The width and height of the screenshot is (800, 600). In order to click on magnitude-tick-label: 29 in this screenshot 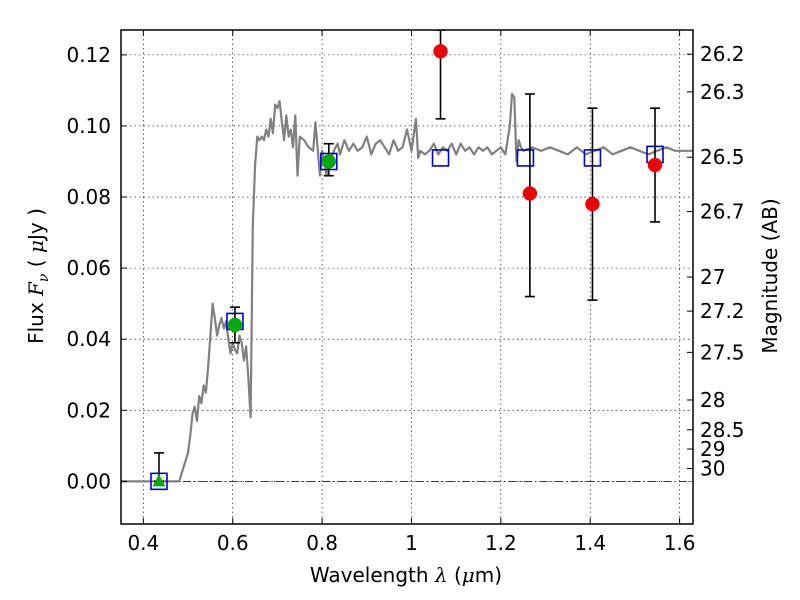, I will do `click(712, 449)`.